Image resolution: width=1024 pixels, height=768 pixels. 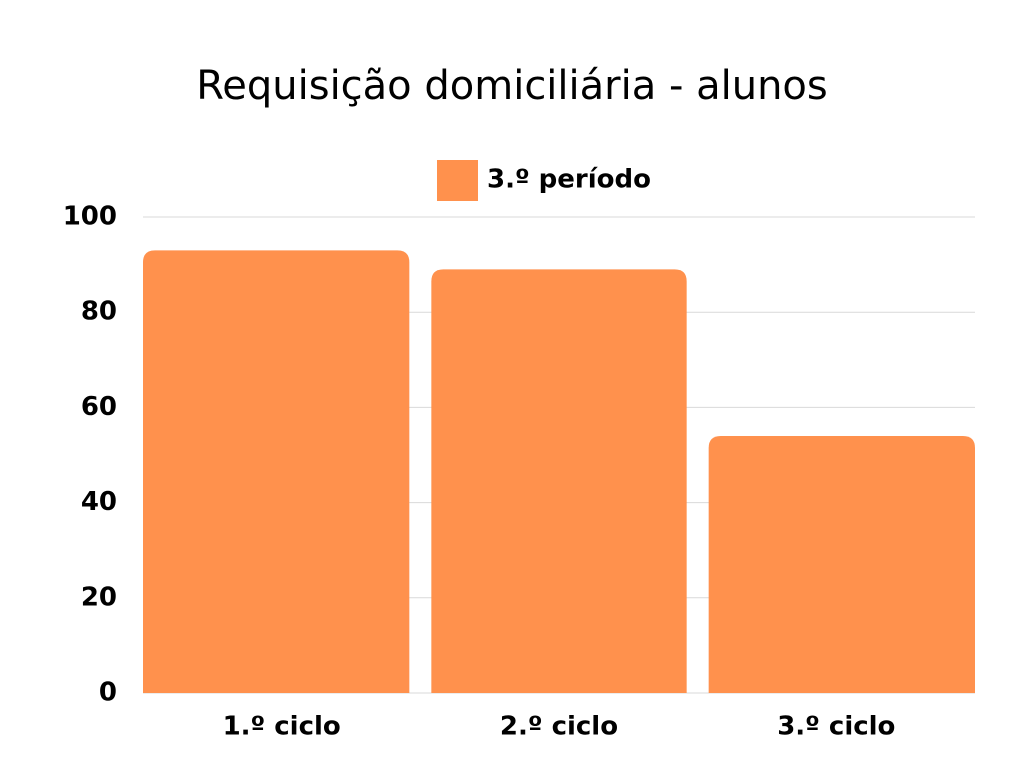 What do you see at coordinates (90, 217) in the screenshot?
I see `y-tick-label: 100` at bounding box center [90, 217].